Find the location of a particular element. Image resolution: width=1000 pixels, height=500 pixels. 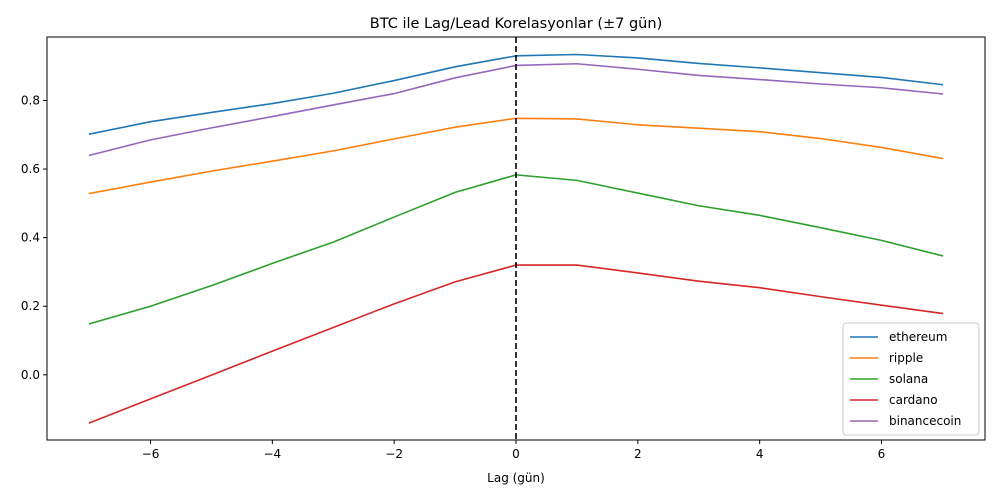

legend-box is located at coordinates (911, 379).